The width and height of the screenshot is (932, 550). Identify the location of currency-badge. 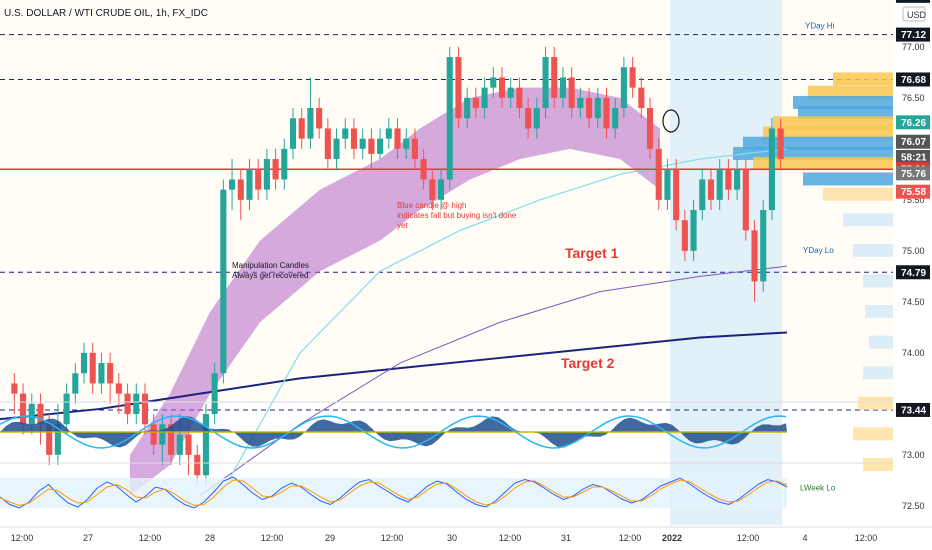
(914, 14).